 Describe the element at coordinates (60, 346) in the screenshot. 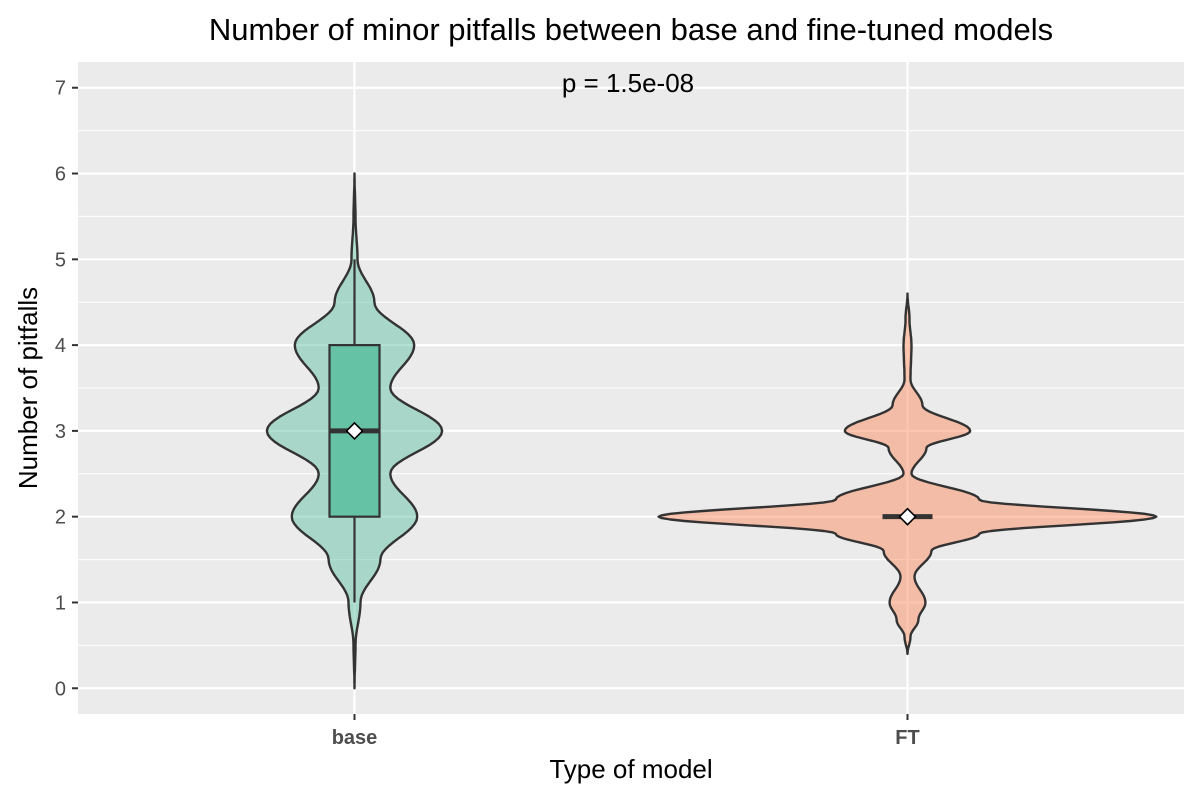

I see `y-tick-label: 4` at that location.